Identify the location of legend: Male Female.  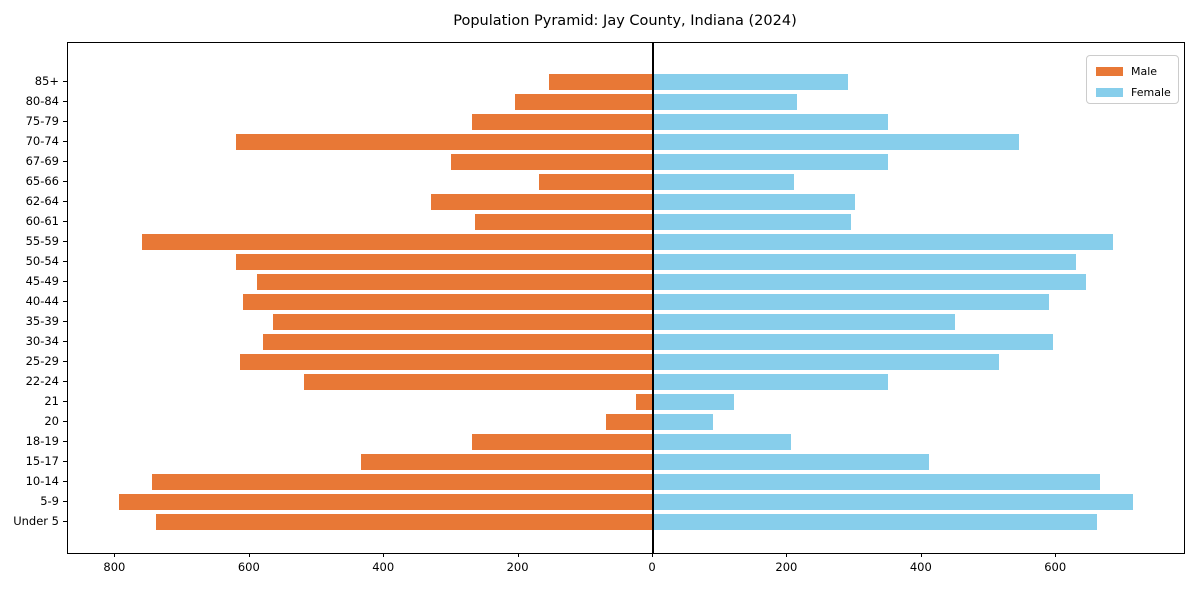
(1132, 79).